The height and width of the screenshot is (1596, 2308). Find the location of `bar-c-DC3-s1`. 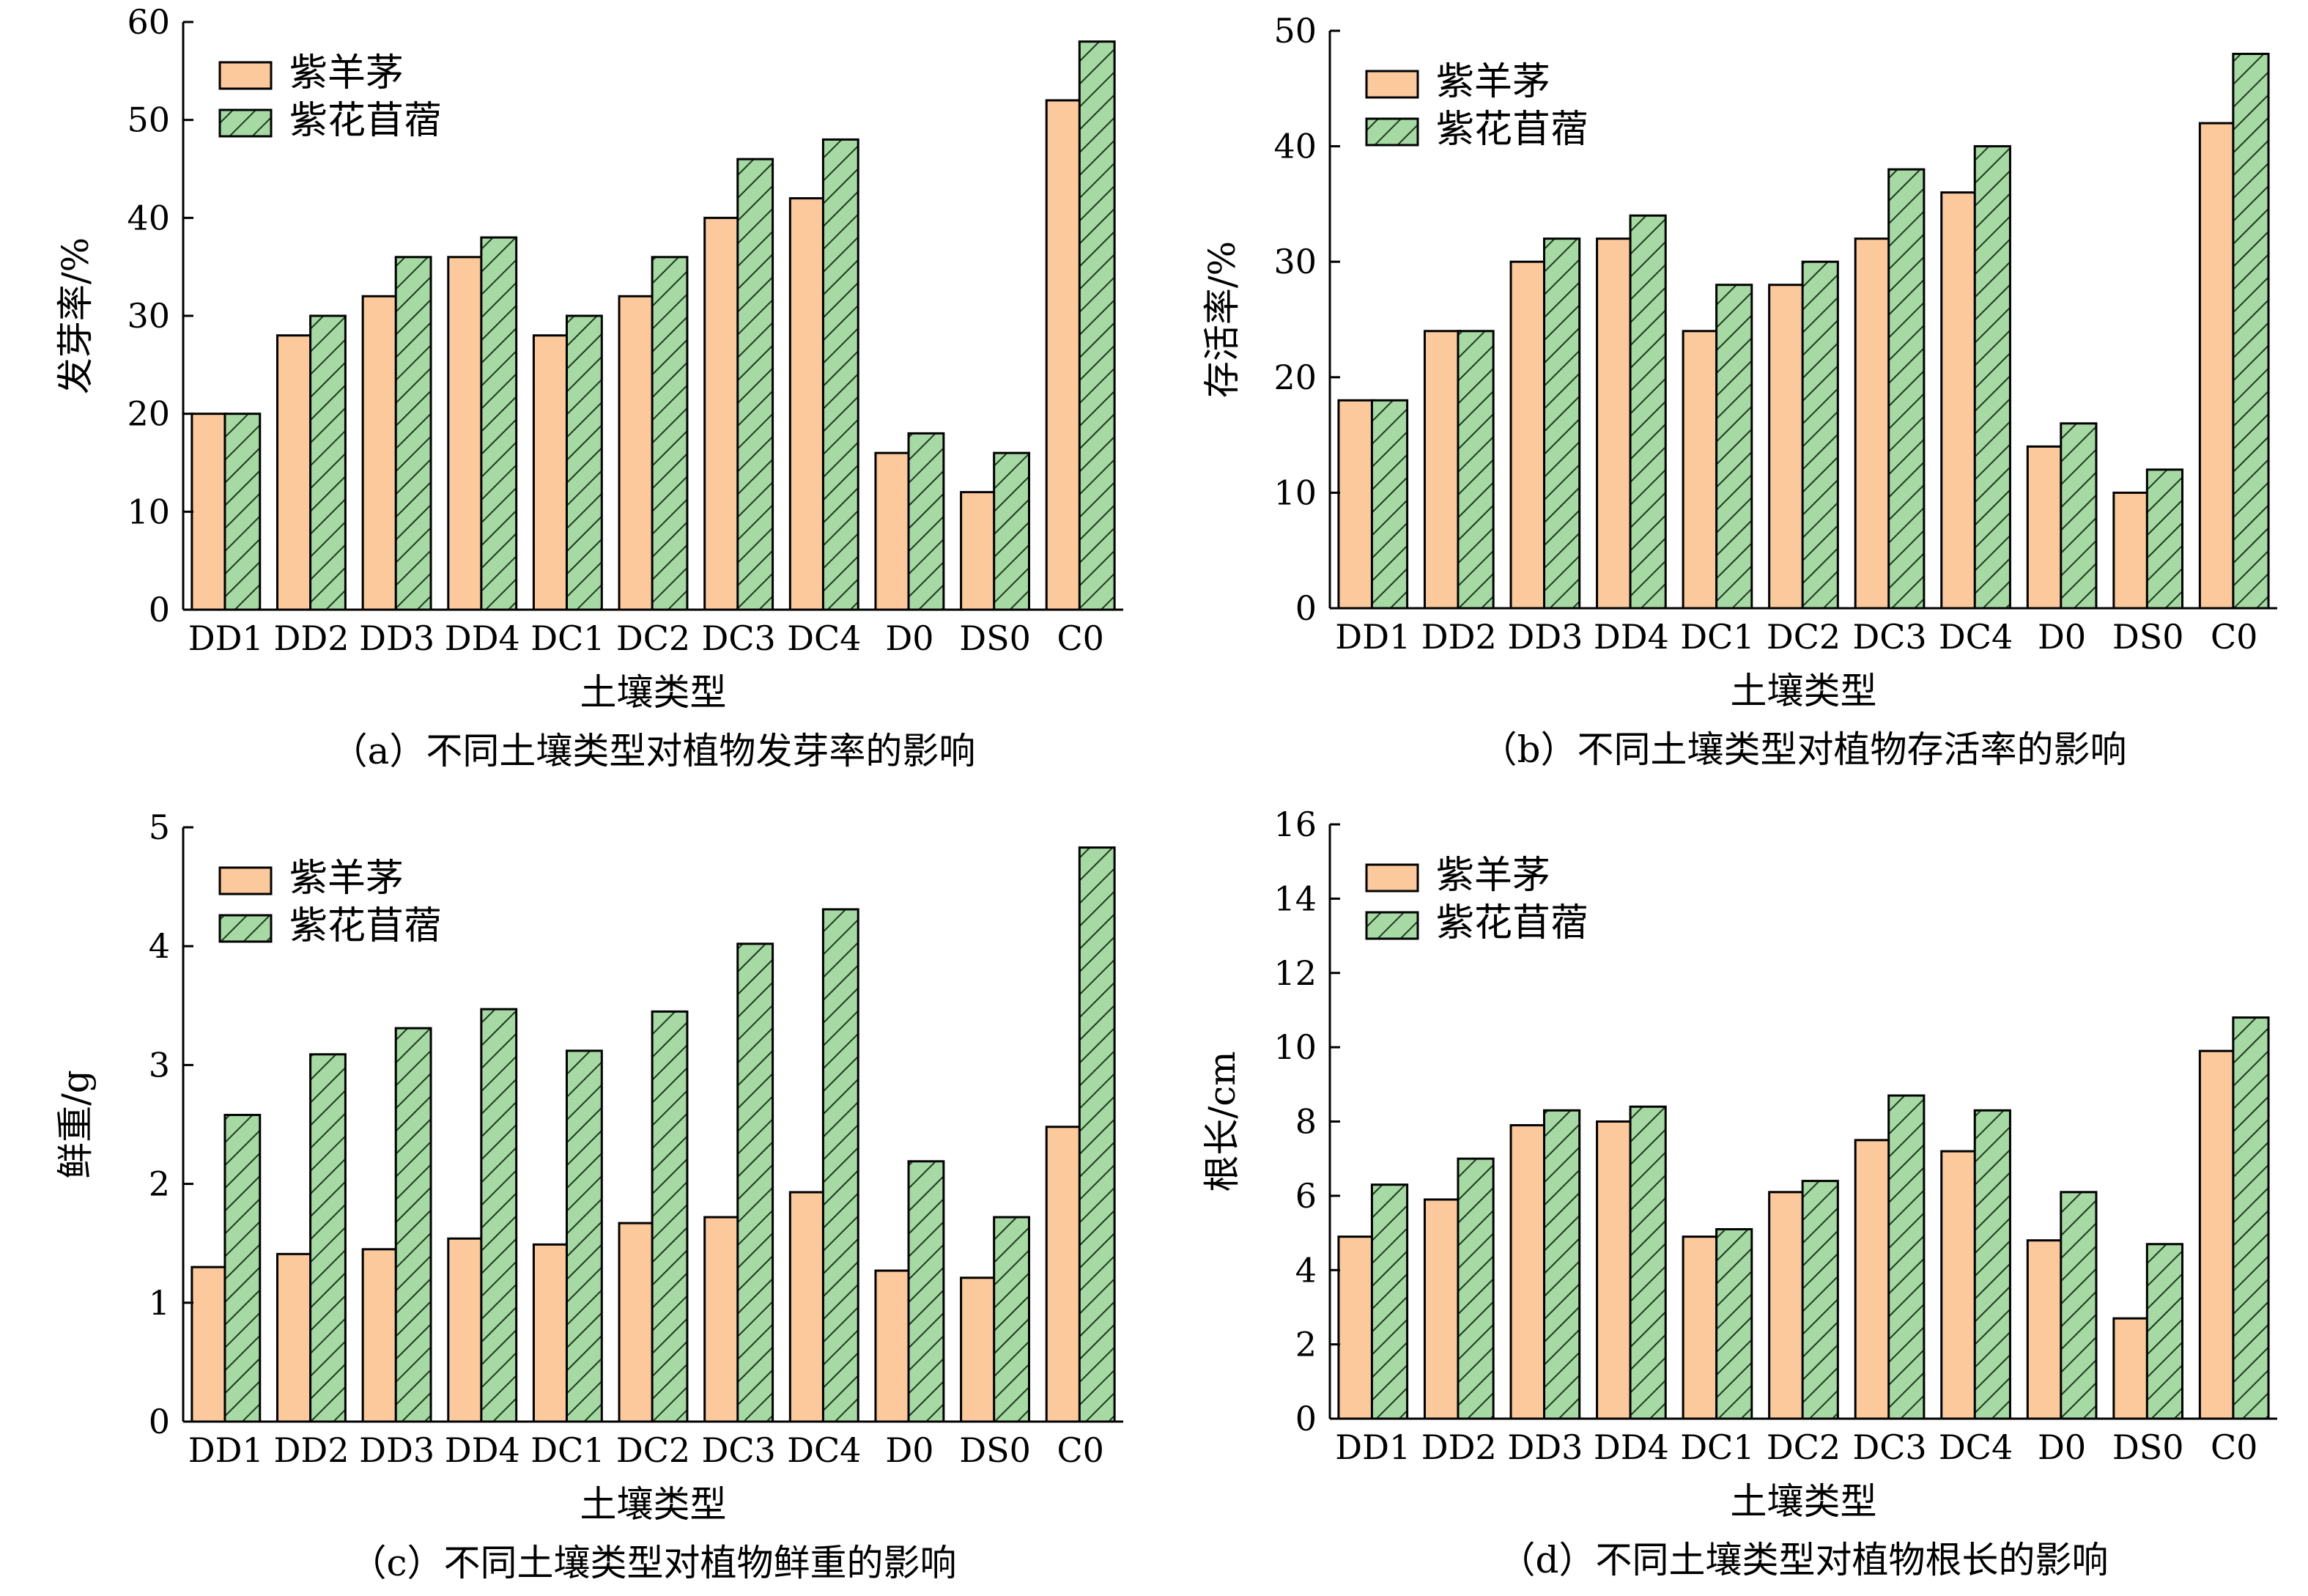

bar-c-DC3-s1 is located at coordinates (722, 1319).